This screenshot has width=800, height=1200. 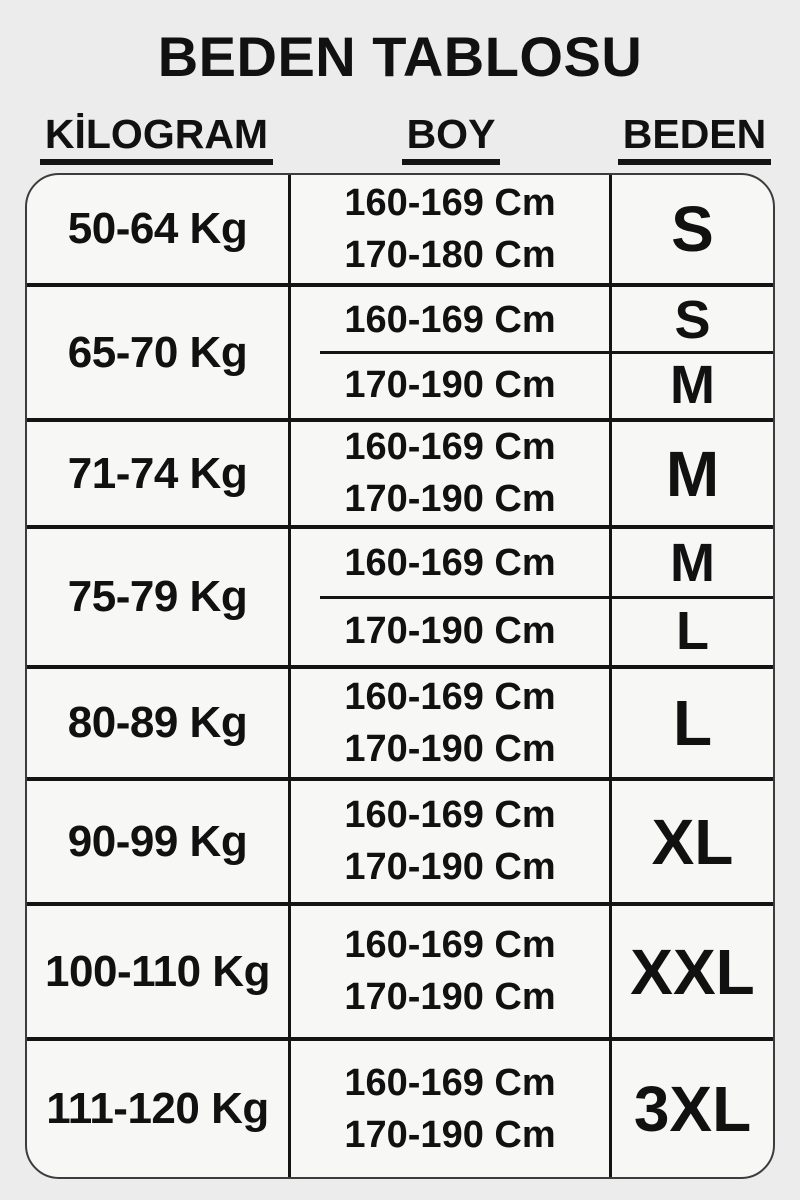 What do you see at coordinates (450, 254) in the screenshot?
I see `height-value: 170-180 Cm` at bounding box center [450, 254].